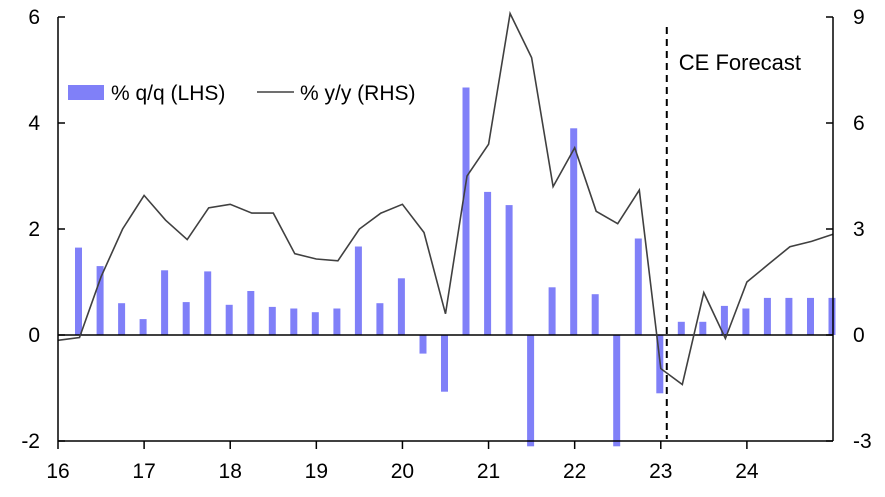 Image resolution: width=885 pixels, height=497 pixels. Describe the element at coordinates (57, 471) in the screenshot. I see `x-tick-label: 16` at that location.